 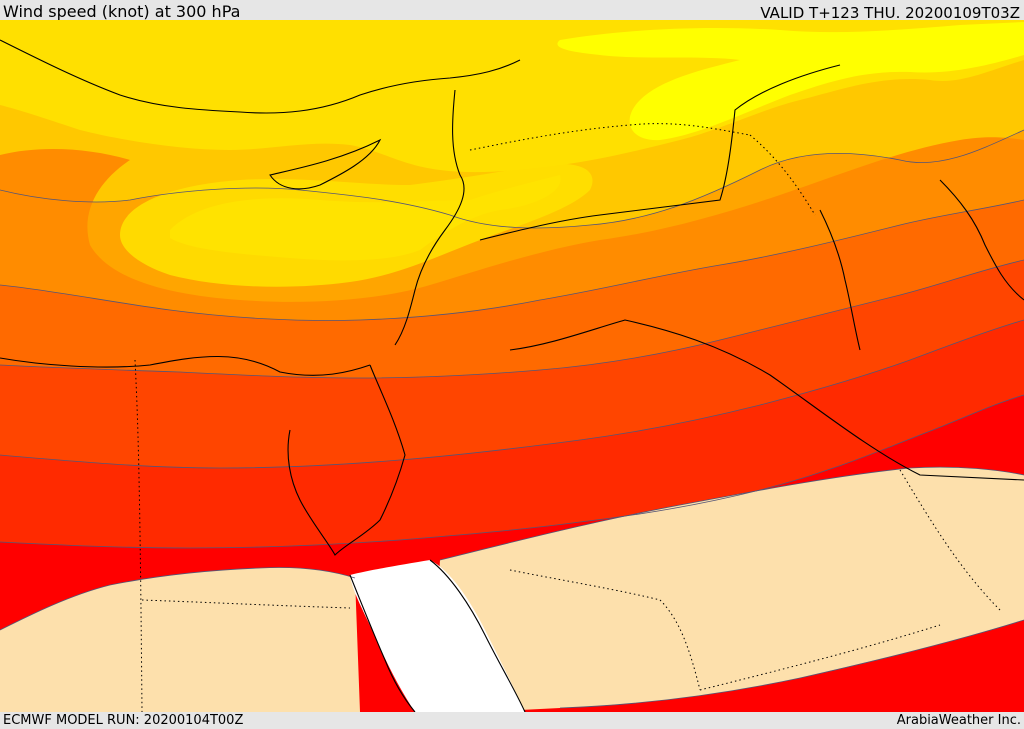 What do you see at coordinates (260, 76) in the screenshot?
I see `coastline-turkey` at bounding box center [260, 76].